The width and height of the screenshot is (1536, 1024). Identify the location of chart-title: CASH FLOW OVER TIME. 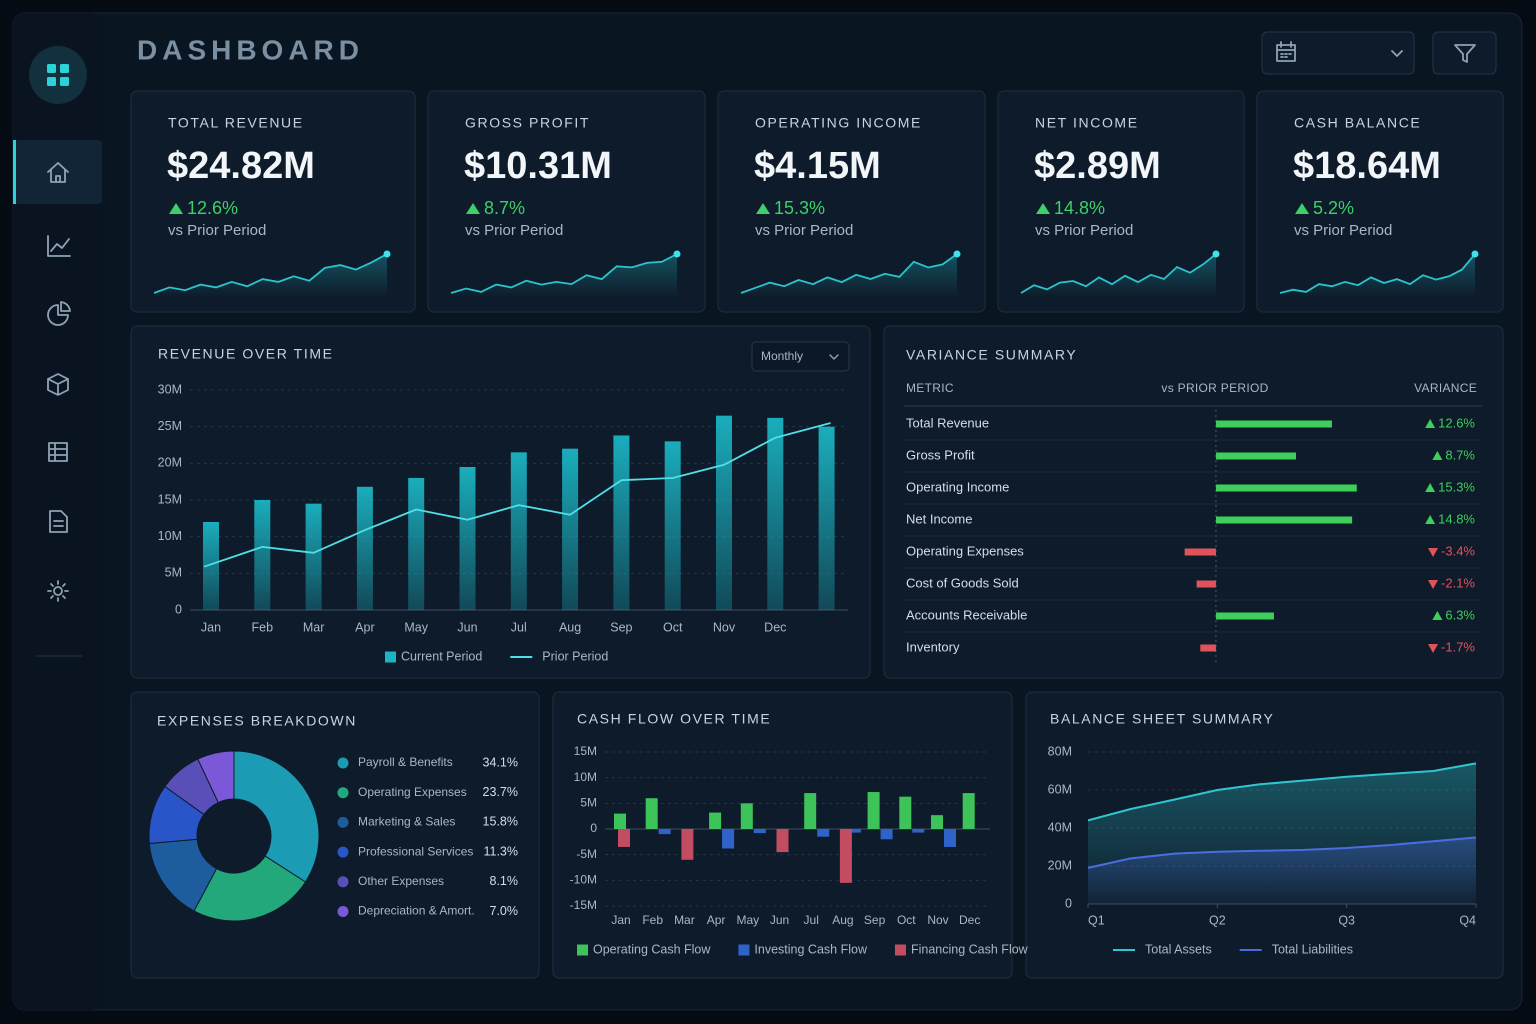
(674, 719).